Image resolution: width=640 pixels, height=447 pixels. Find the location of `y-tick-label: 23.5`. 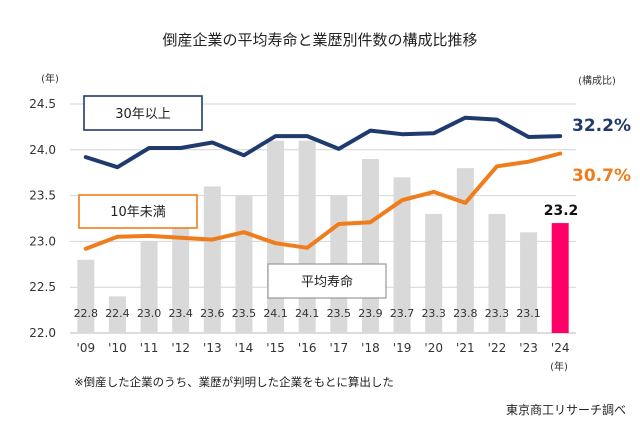

y-tick-label: 23.5 is located at coordinates (42, 196).